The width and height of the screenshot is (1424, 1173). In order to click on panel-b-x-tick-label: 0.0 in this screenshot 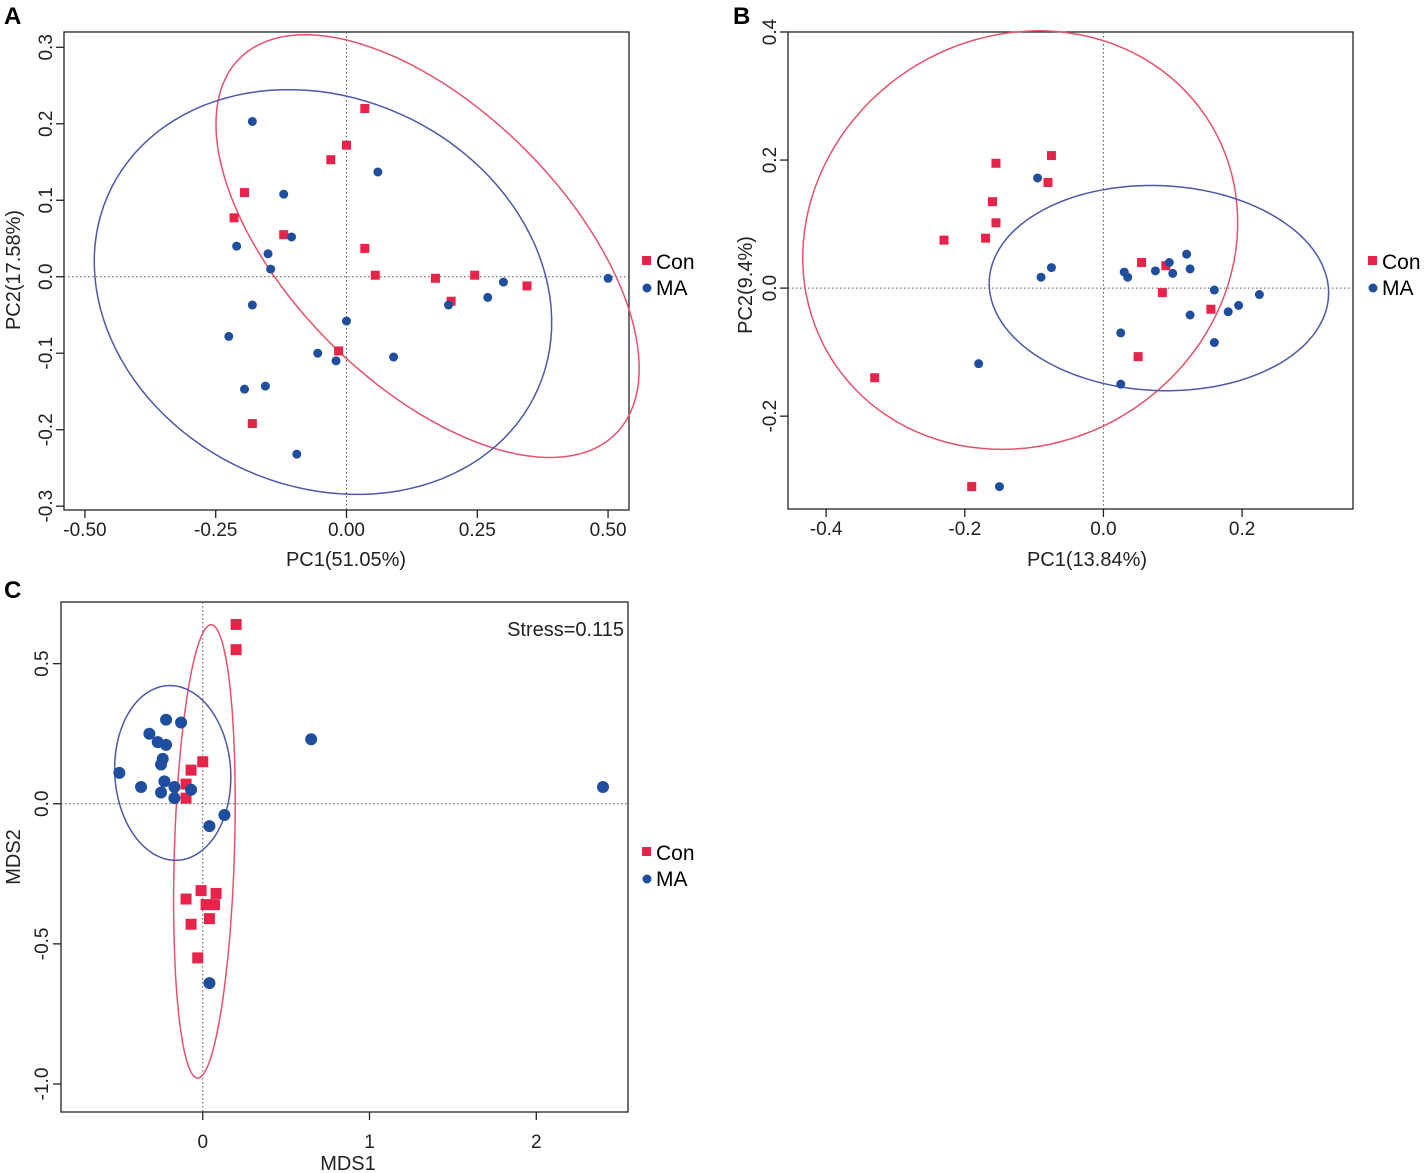, I will do `click(1103, 529)`.